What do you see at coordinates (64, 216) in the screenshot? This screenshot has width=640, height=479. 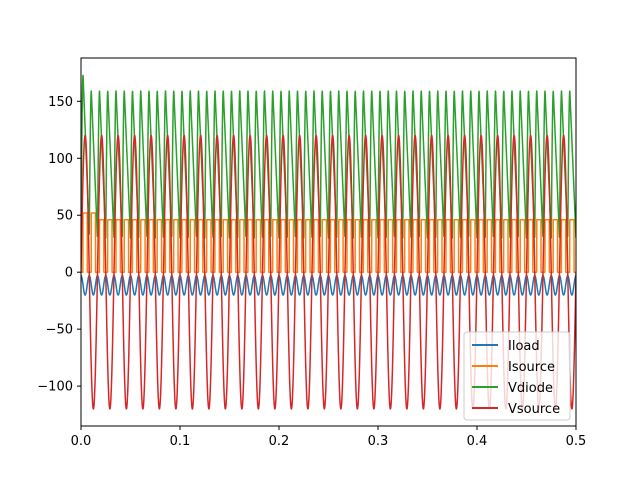 I see `y-tick-label: 50` at bounding box center [64, 216].